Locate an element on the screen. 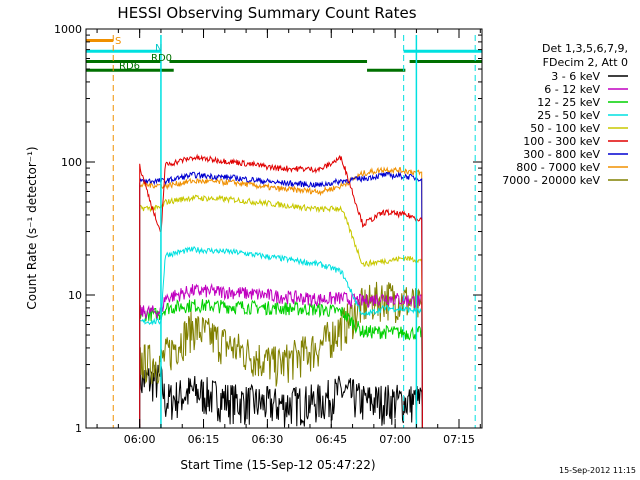 The image size is (640, 480). legend-label-6-12-kev: 6 - 12 keV is located at coordinates (572, 89).